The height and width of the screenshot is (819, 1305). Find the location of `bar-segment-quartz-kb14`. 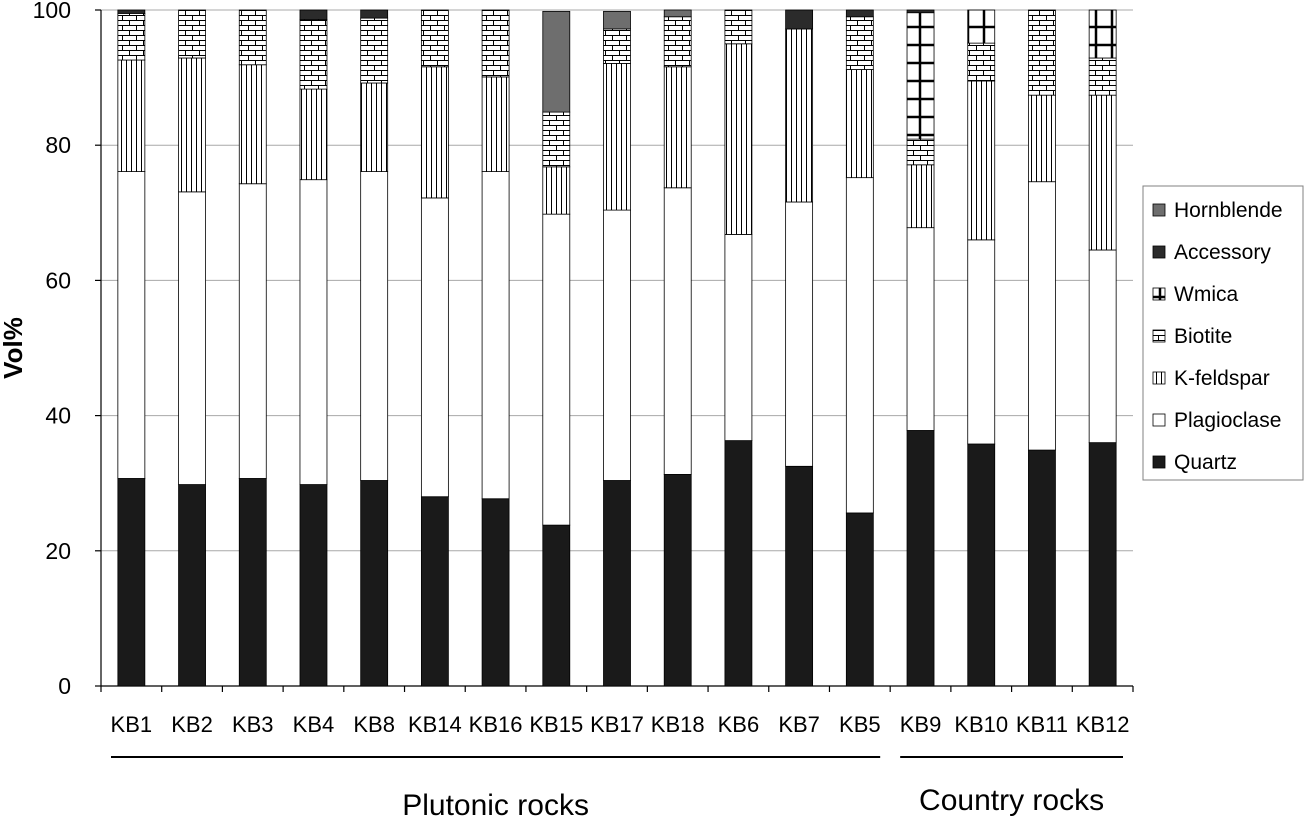

bar-segment-quartz-kb14 is located at coordinates (434, 591).